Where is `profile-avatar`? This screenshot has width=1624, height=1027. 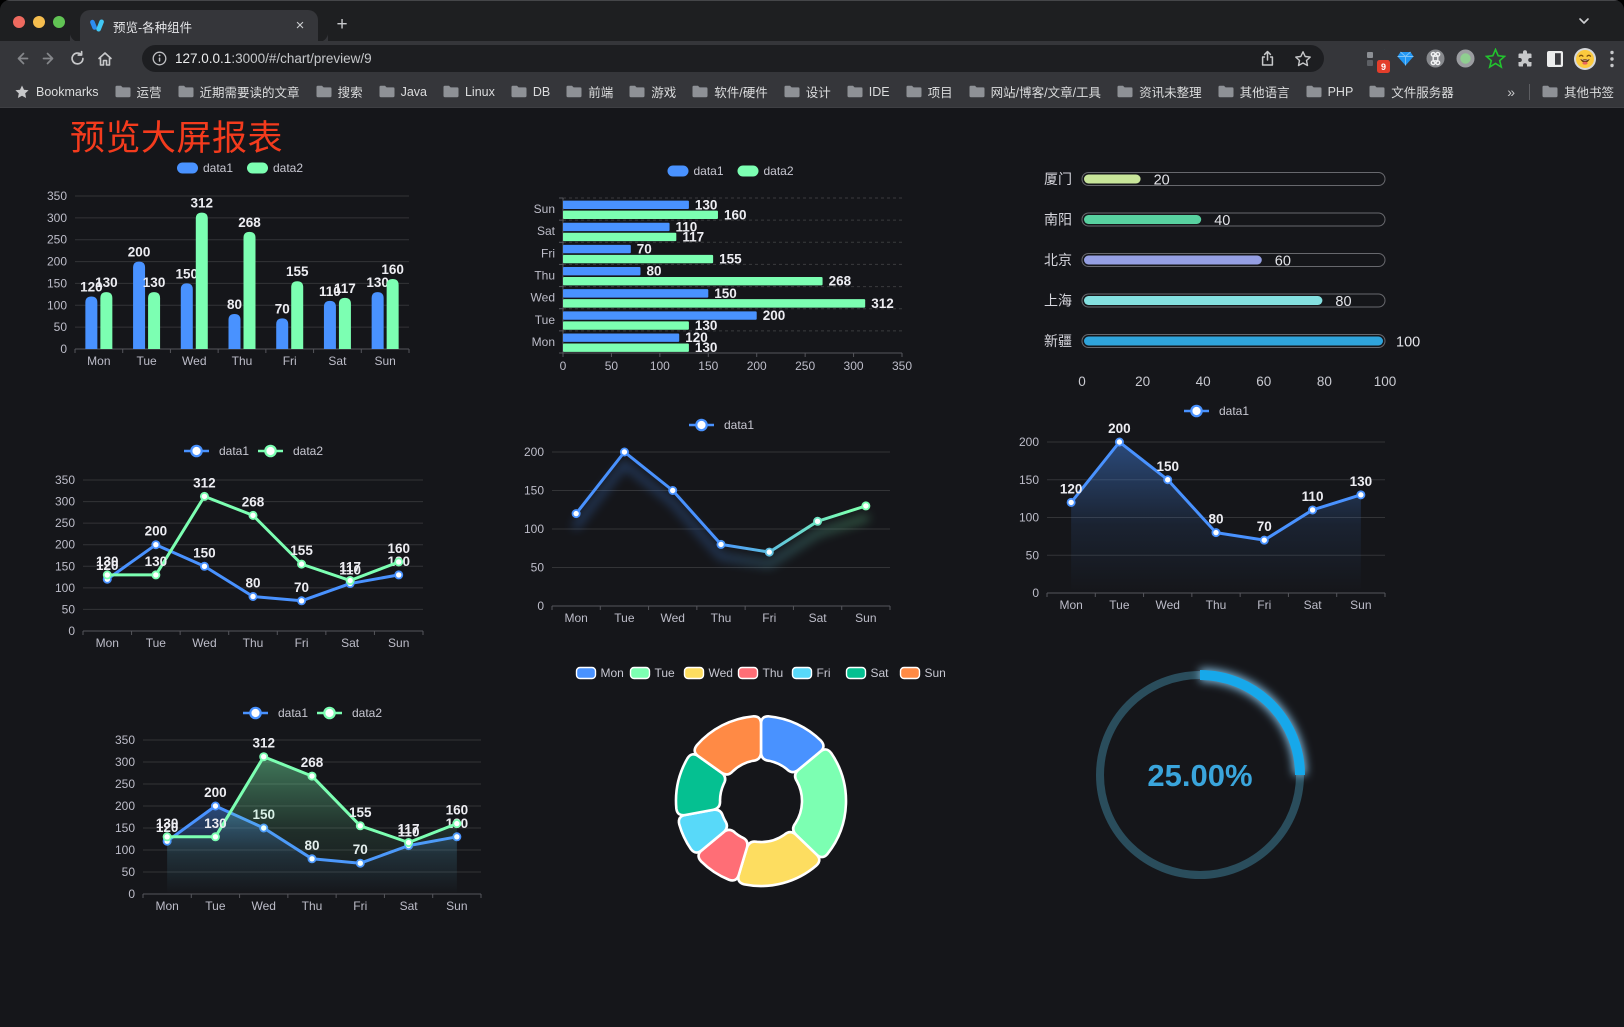 profile-avatar is located at coordinates (1585, 59).